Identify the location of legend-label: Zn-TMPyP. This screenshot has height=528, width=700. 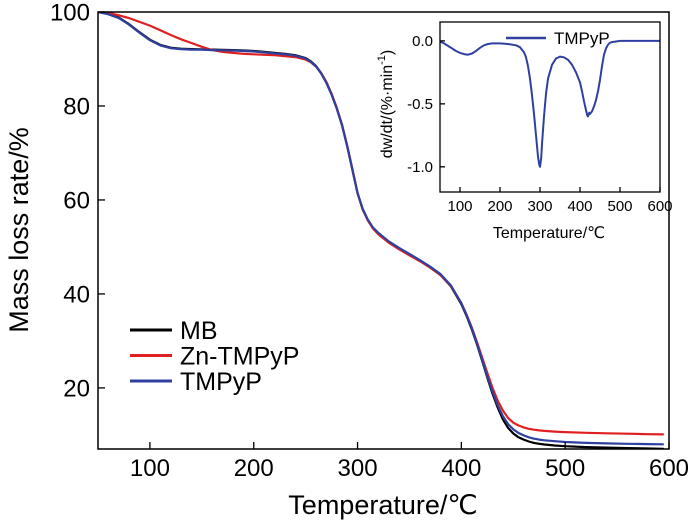
(239, 357).